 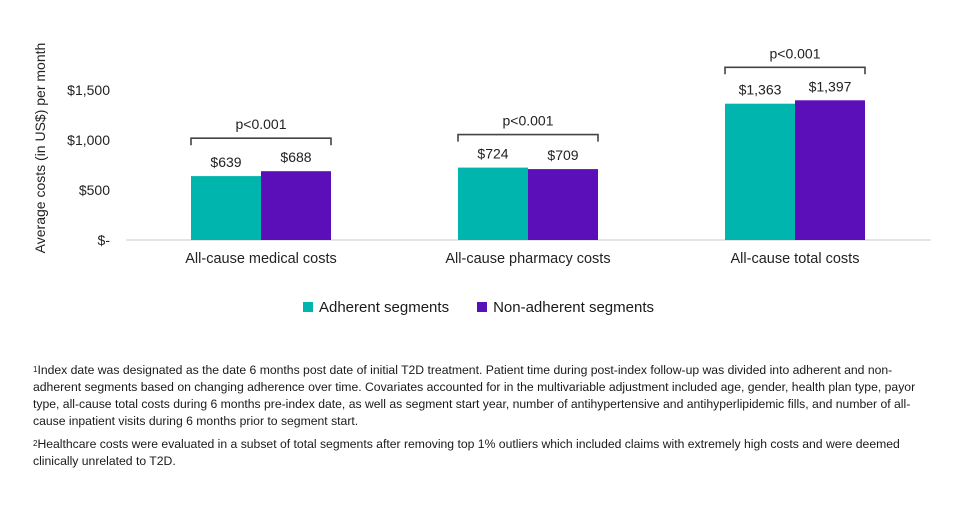 What do you see at coordinates (295, 157) in the screenshot?
I see `bar-value-label: $688` at bounding box center [295, 157].